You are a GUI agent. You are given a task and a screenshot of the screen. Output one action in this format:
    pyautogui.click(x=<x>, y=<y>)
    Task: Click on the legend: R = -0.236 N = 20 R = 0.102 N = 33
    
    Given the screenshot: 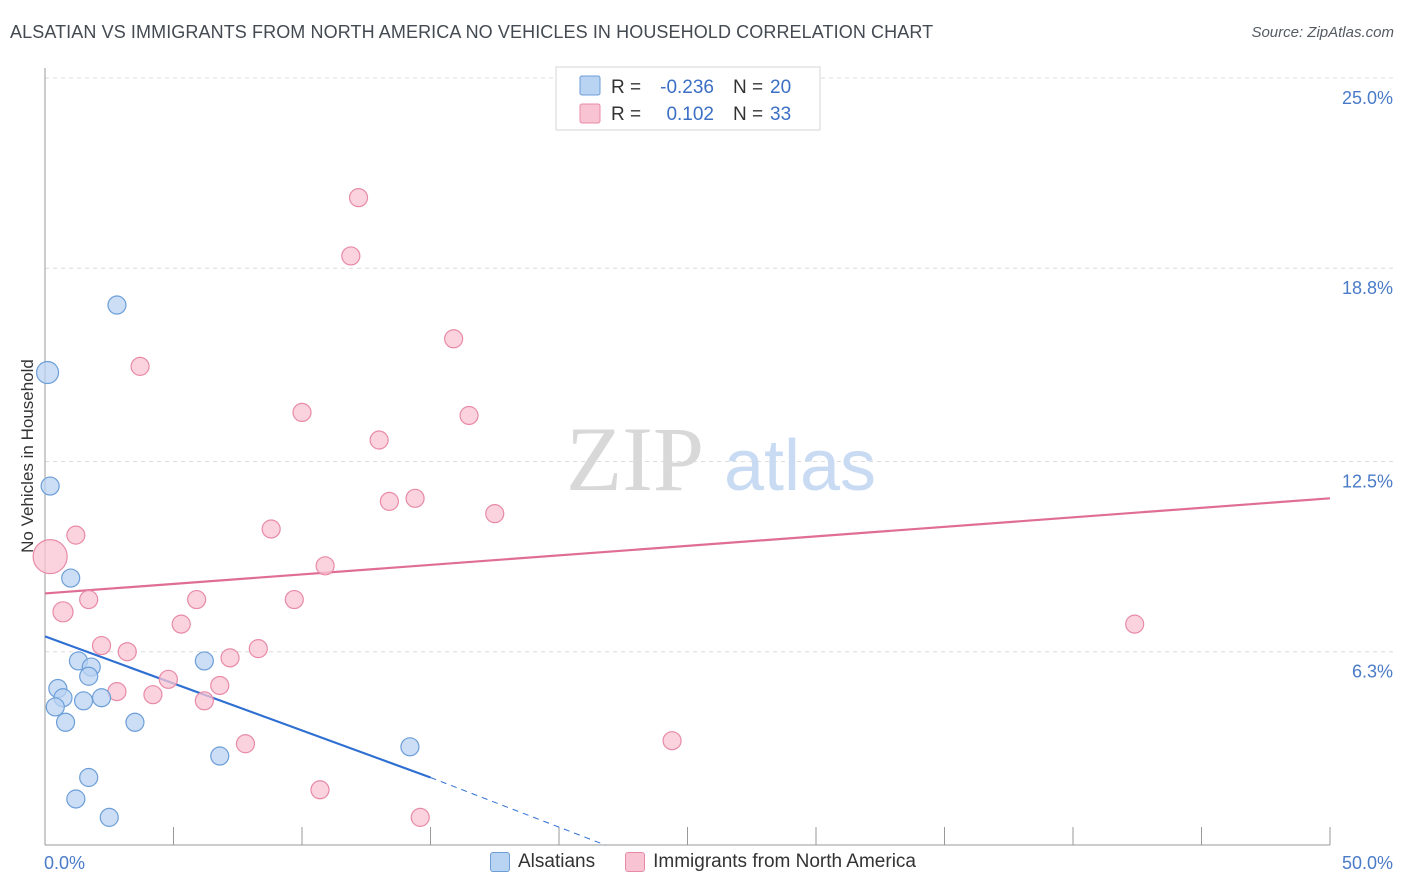 What is the action you would take?
    pyautogui.click(x=688, y=98)
    